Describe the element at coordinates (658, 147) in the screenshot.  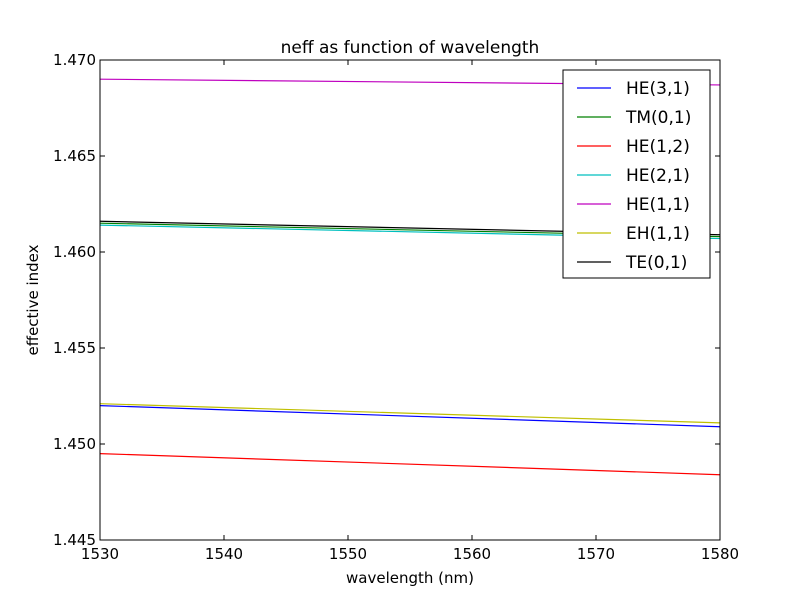
I see `legend-label: HE(1,2)` at that location.